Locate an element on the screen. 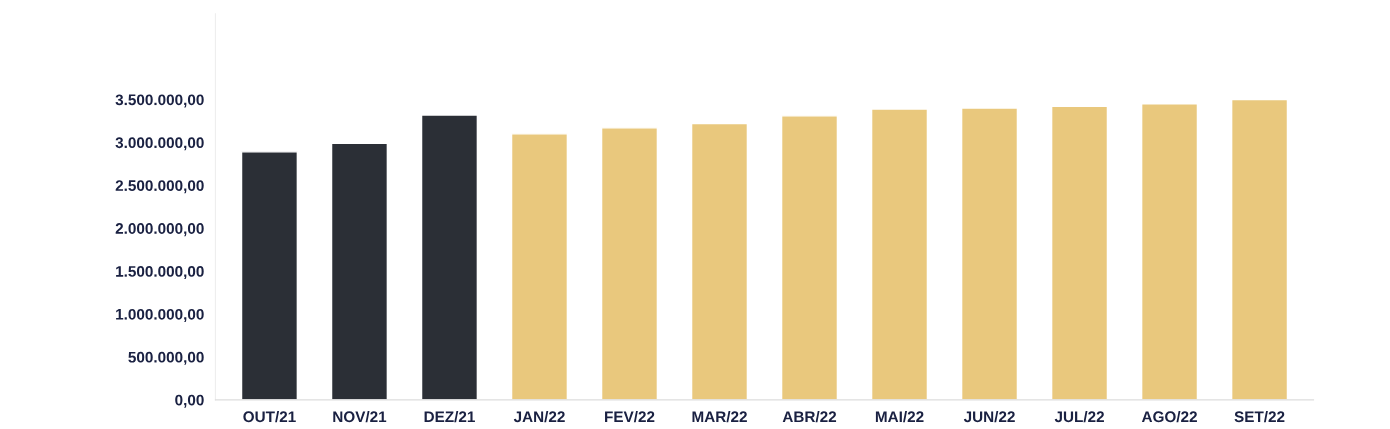 This screenshot has height=429, width=1390. x-tick-label: SET/22 is located at coordinates (1259, 416).